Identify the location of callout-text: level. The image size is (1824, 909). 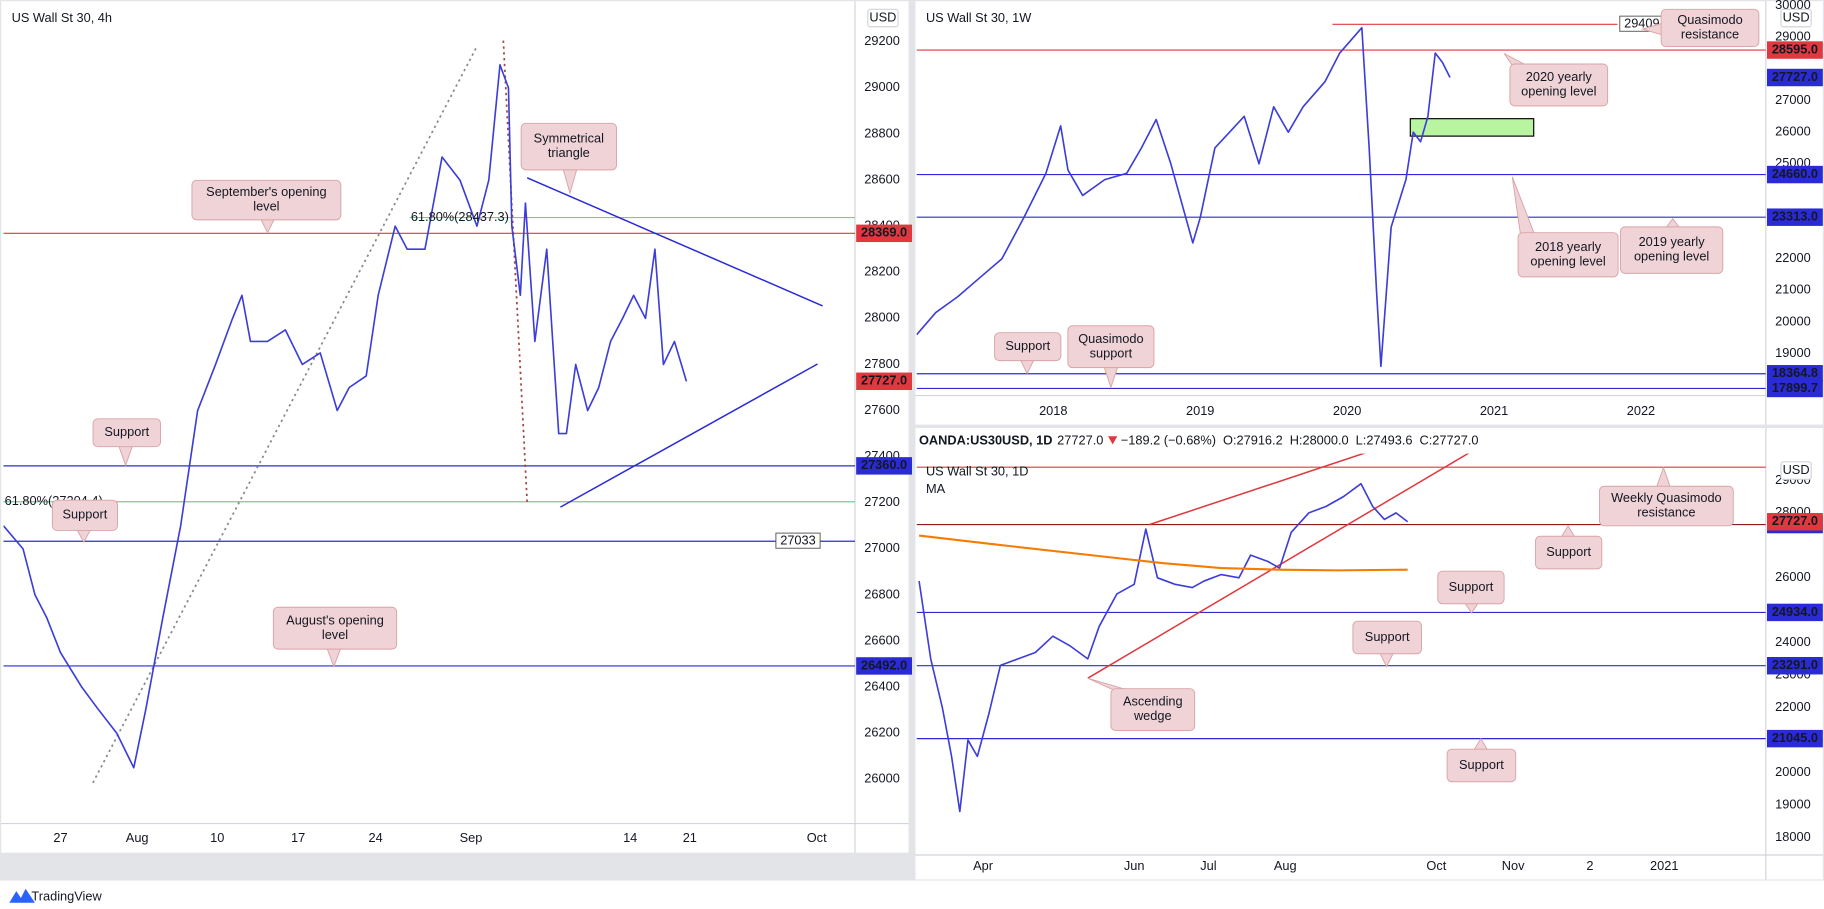
(266, 206).